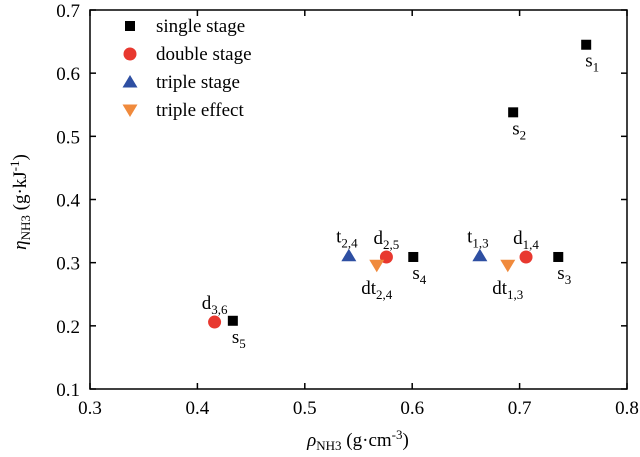 This screenshot has width=640, height=457. Describe the element at coordinates (130, 54) in the screenshot. I see `legend-marker-circle` at that location.